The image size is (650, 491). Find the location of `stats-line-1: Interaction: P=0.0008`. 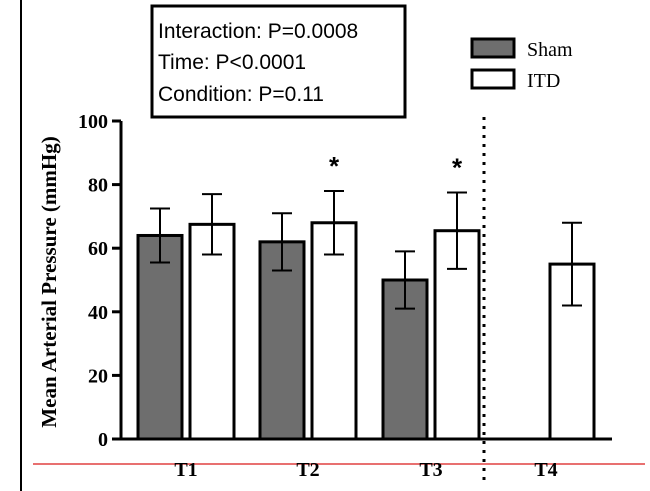

stats-line-1: Interaction: P=0.0008 is located at coordinates (258, 31).